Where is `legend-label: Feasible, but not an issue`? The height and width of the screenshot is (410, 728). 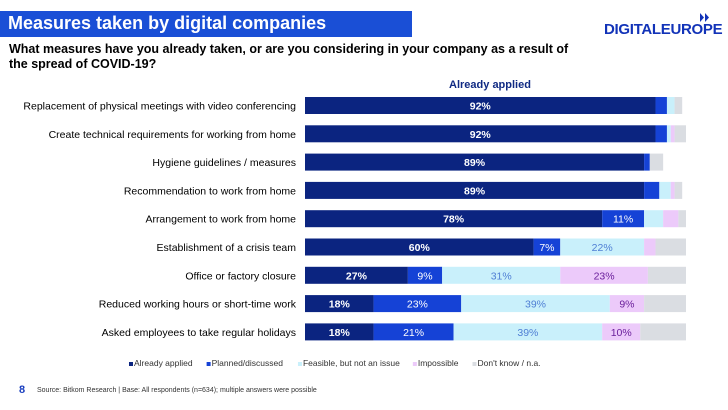 legend-label: Feasible, but not an issue is located at coordinates (351, 363).